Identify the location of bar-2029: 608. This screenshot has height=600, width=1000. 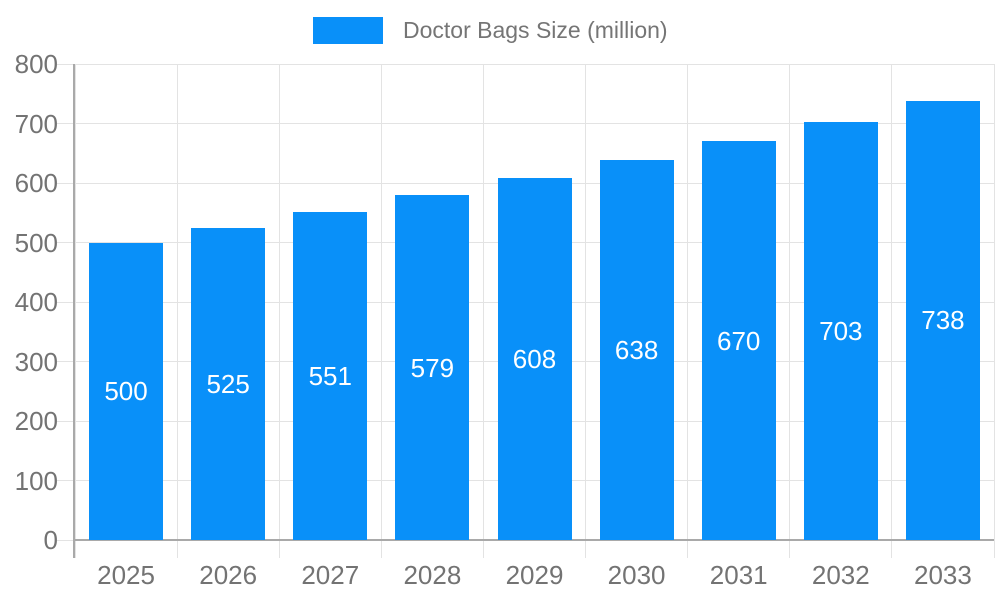
(534, 359).